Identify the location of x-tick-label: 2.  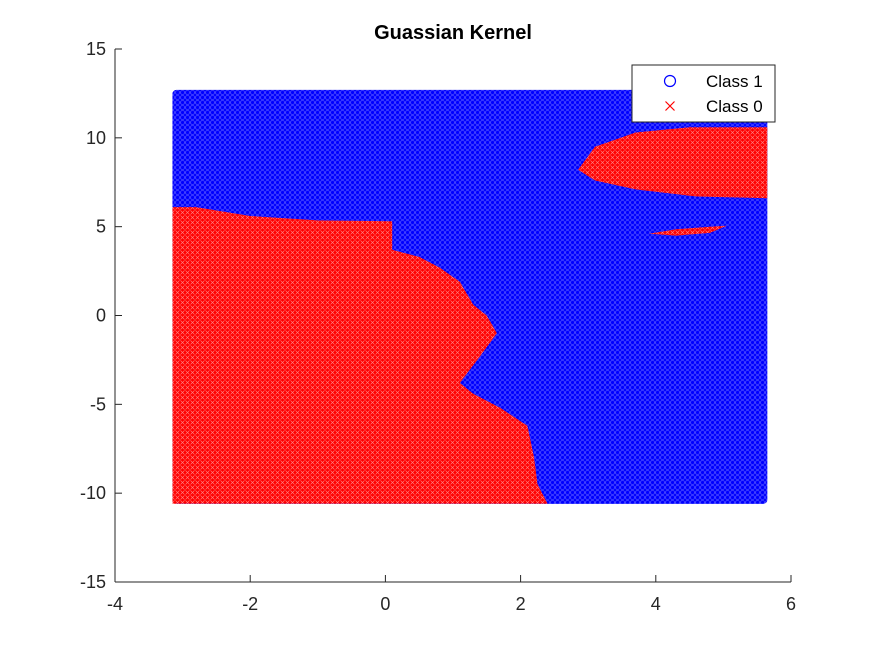
(521, 604).